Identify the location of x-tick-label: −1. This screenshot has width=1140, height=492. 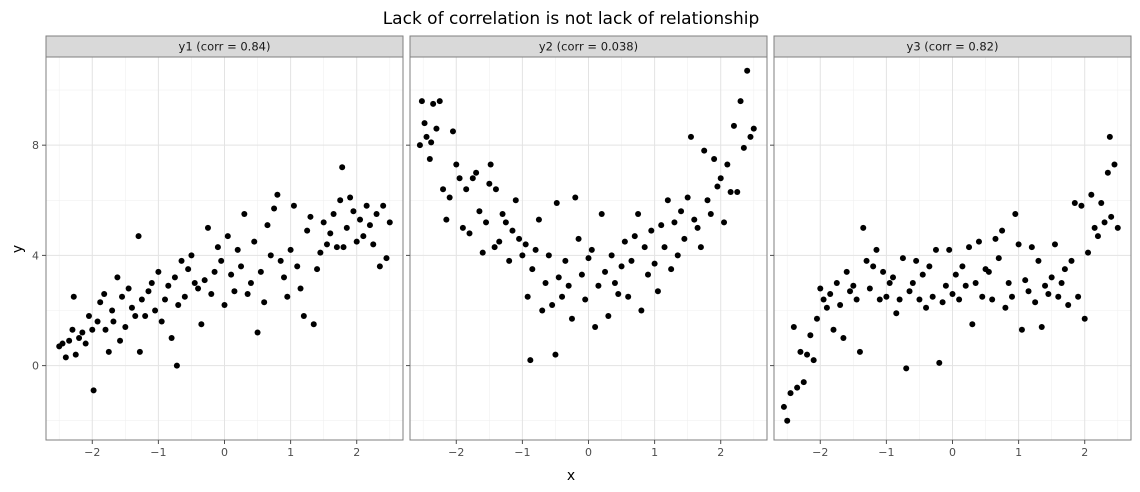
(158, 452).